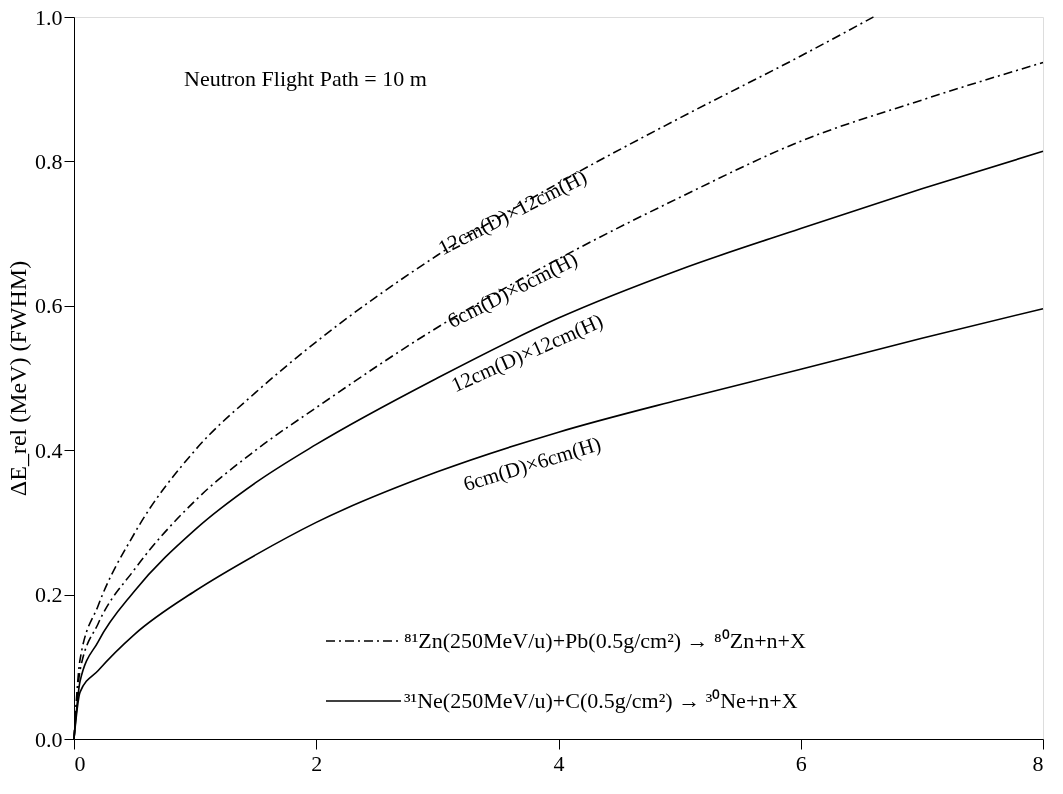  Describe the element at coordinates (317, 763) in the screenshot. I see `x-tick-label: 2` at that location.